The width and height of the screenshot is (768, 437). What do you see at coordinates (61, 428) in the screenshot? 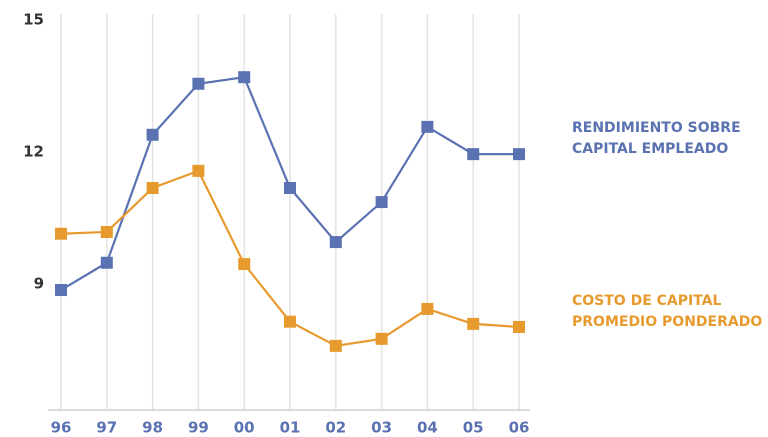
I see `x-tick-label: 96` at bounding box center [61, 428].